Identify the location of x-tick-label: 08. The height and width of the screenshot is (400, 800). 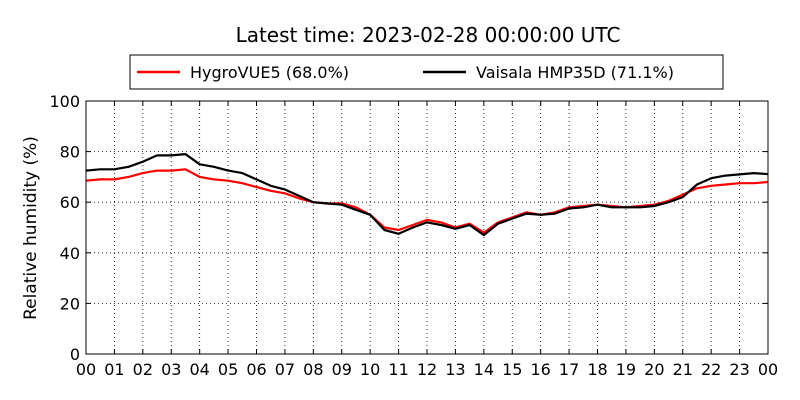
(313, 369).